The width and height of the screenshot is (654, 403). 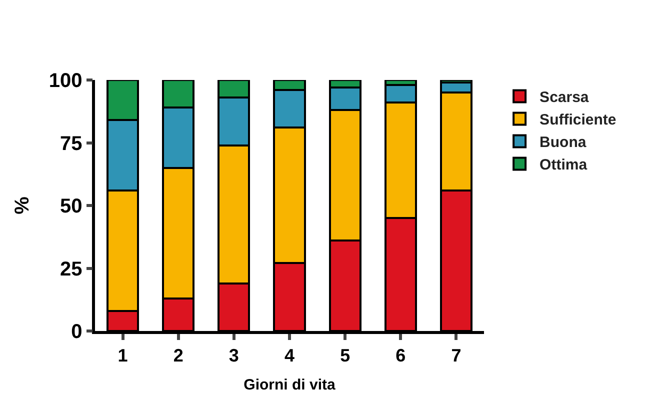 I want to click on x-tick-label: 2, so click(x=178, y=355).